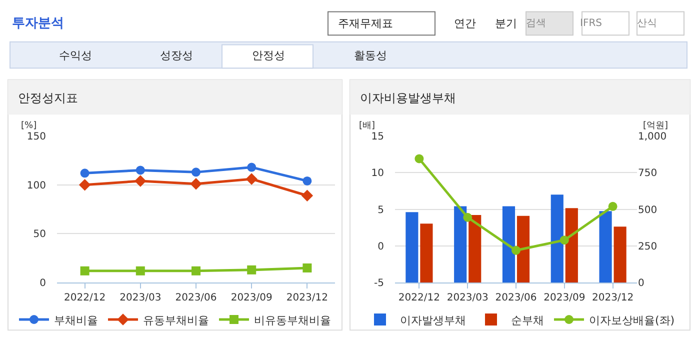 Image resolution: width=697 pixels, height=342 pixels. What do you see at coordinates (367, 126) in the screenshot?
I see `y-axis-title: [배]` at bounding box center [367, 126].